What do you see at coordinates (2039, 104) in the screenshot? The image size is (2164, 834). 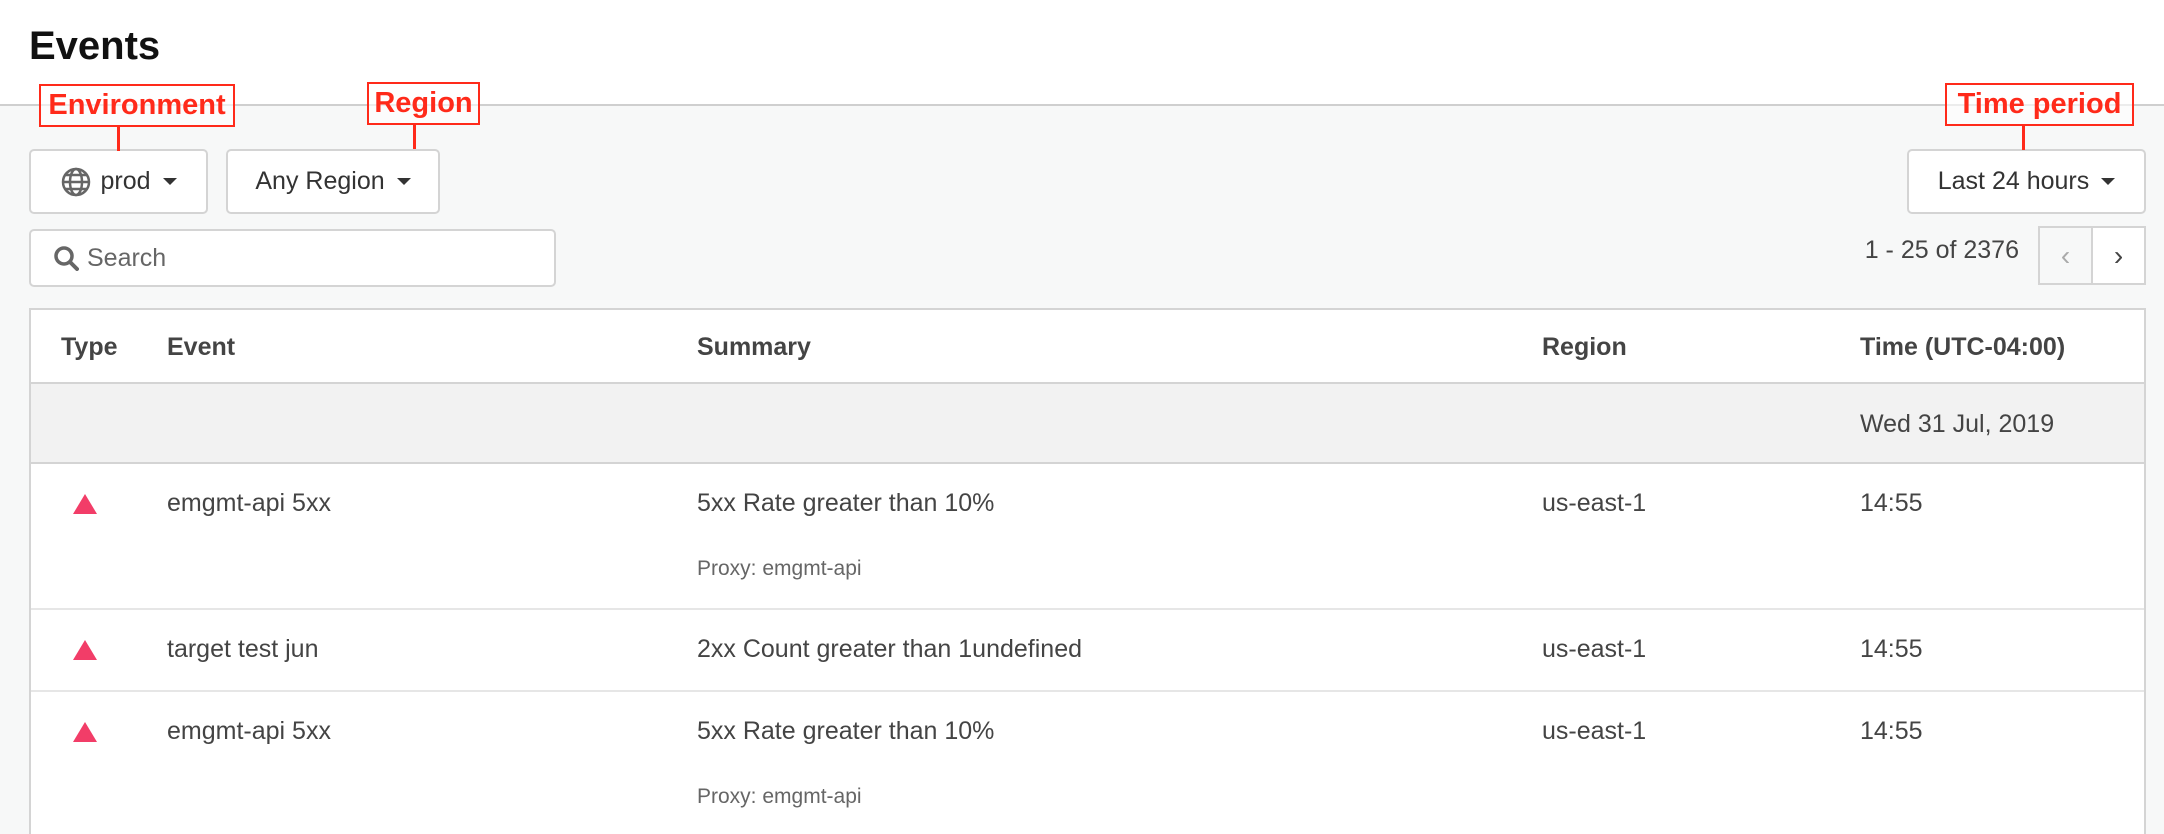 I see `annotation-time-period: Time period` at bounding box center [2039, 104].